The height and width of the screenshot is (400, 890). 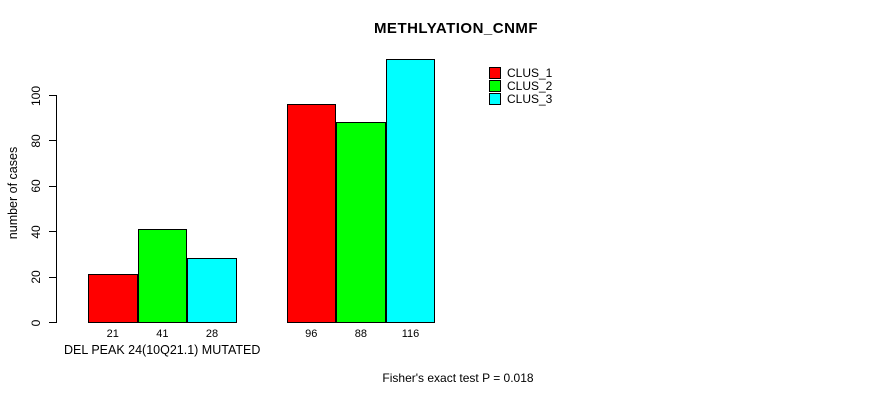 What do you see at coordinates (113, 298) in the screenshot?
I see `bar-CLUS_1-group1` at bounding box center [113, 298].